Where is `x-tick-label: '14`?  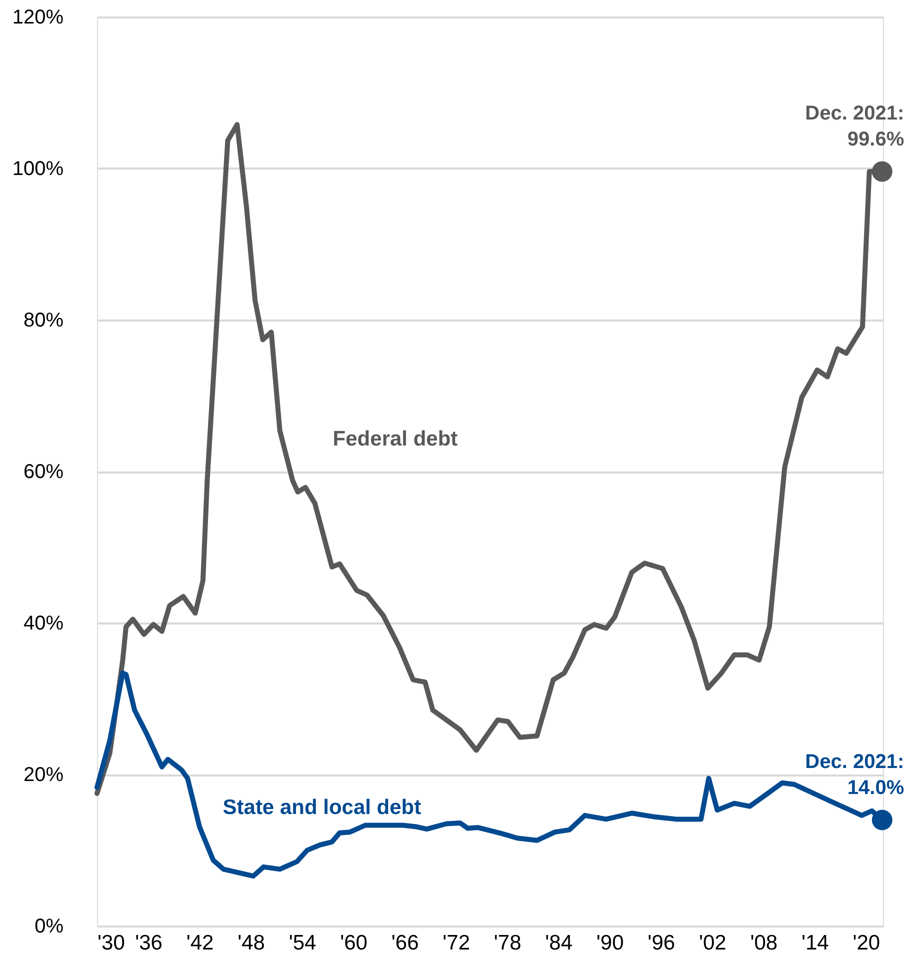
x-tick-label: '14 is located at coordinates (815, 943).